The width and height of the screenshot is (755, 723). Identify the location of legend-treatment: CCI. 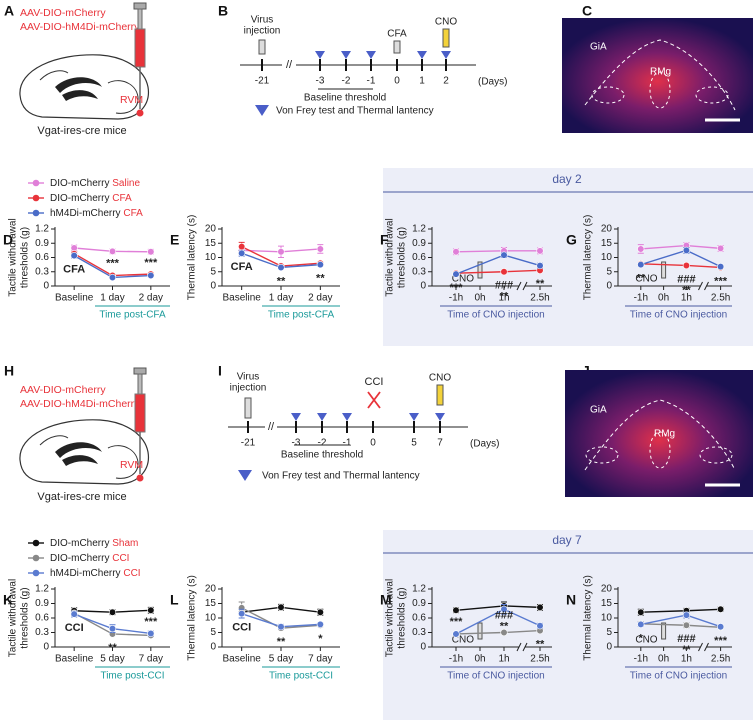
(131, 573).